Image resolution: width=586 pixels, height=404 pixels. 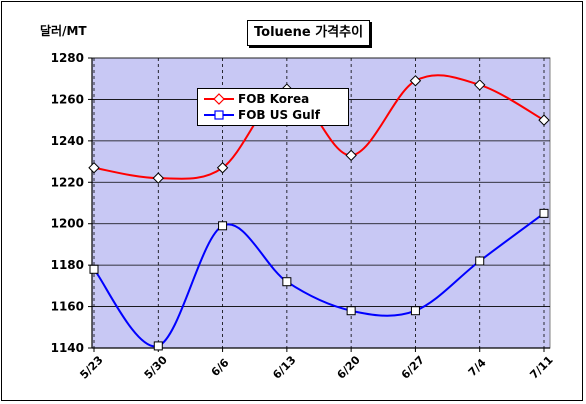 What do you see at coordinates (220, 367) in the screenshot?
I see `x-tick-label: 6/6` at bounding box center [220, 367].